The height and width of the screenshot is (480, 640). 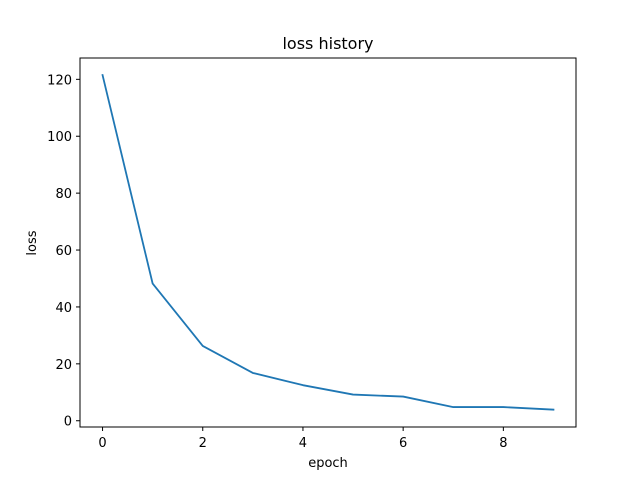 I want to click on y-tick-label: 40, so click(x=63, y=308).